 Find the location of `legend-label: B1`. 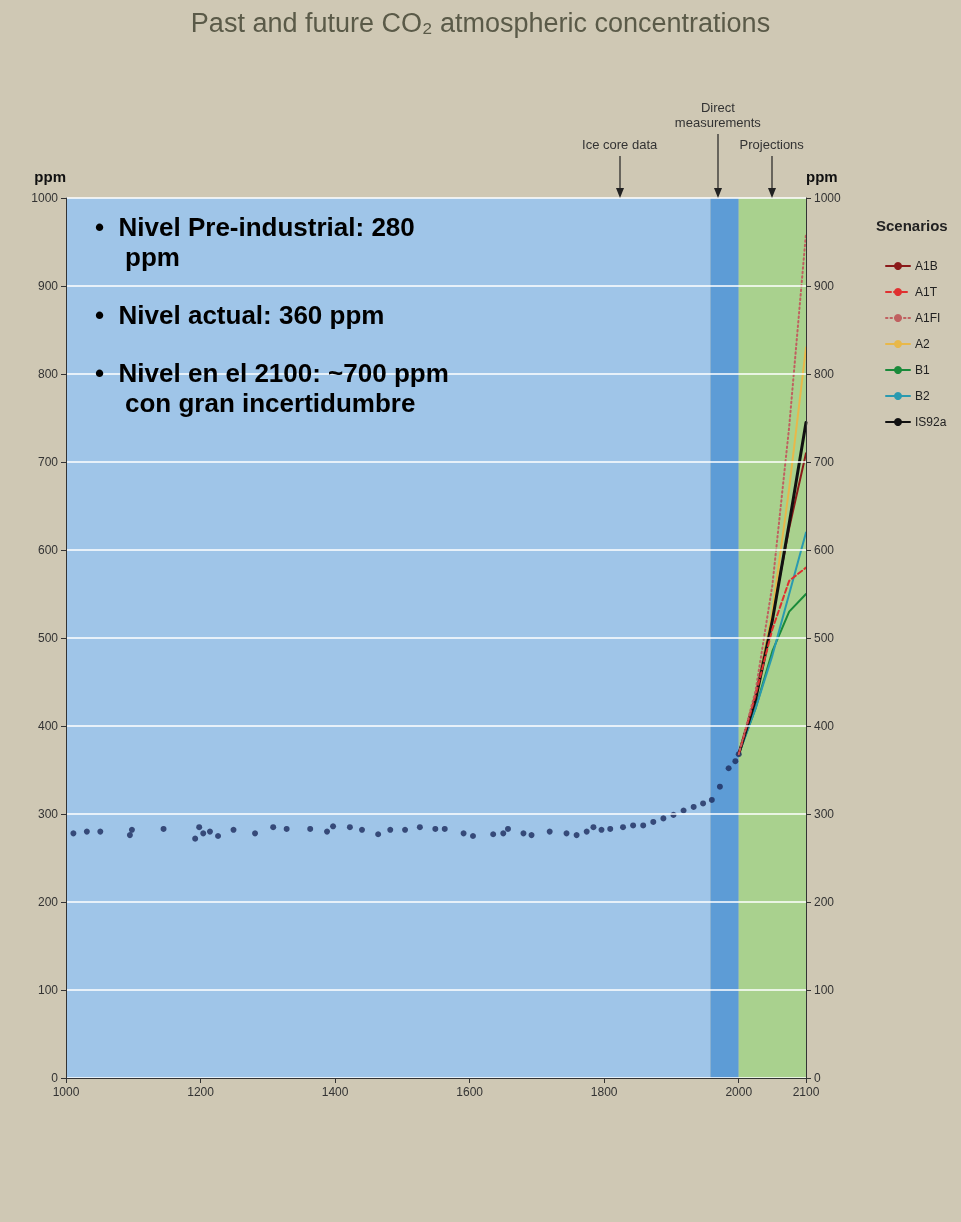

legend-label: B1 is located at coordinates (922, 370).